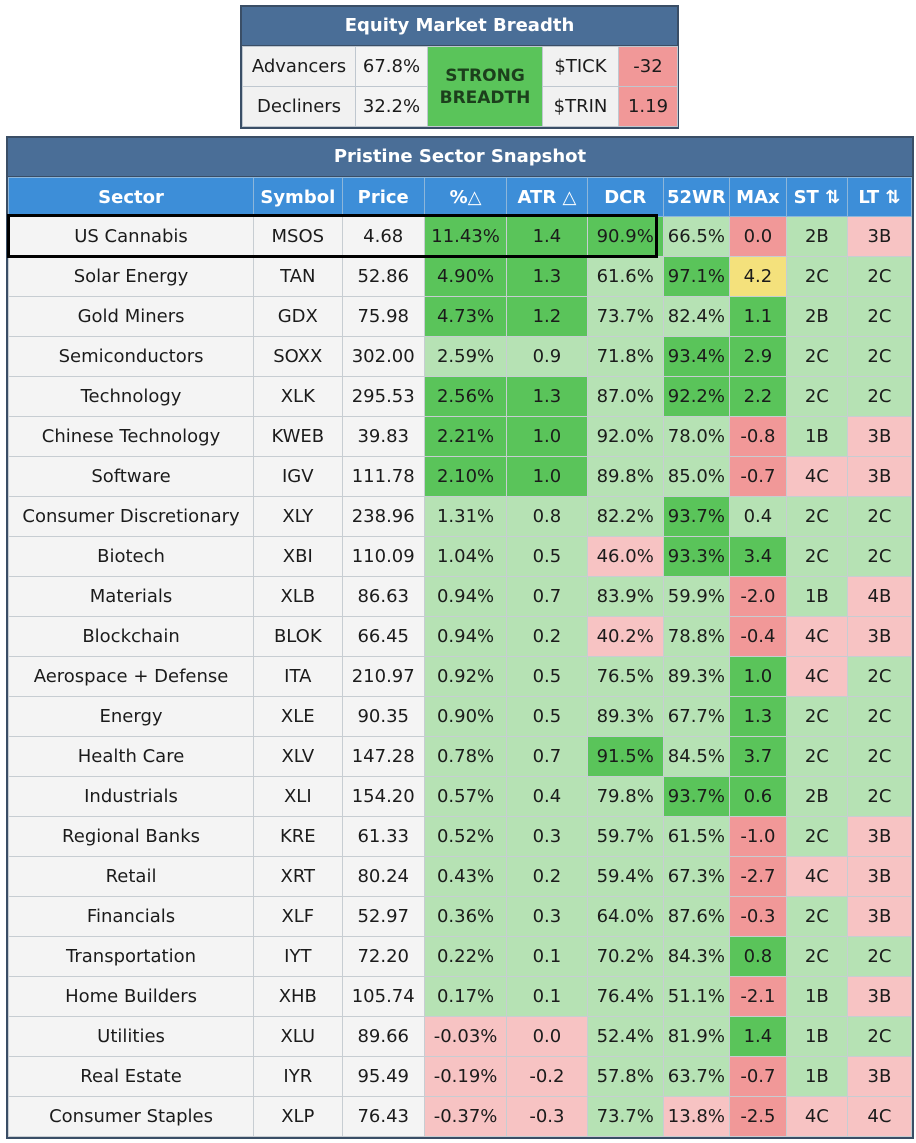  I want to click on cell-52wr: 78.0%, so click(696, 436).